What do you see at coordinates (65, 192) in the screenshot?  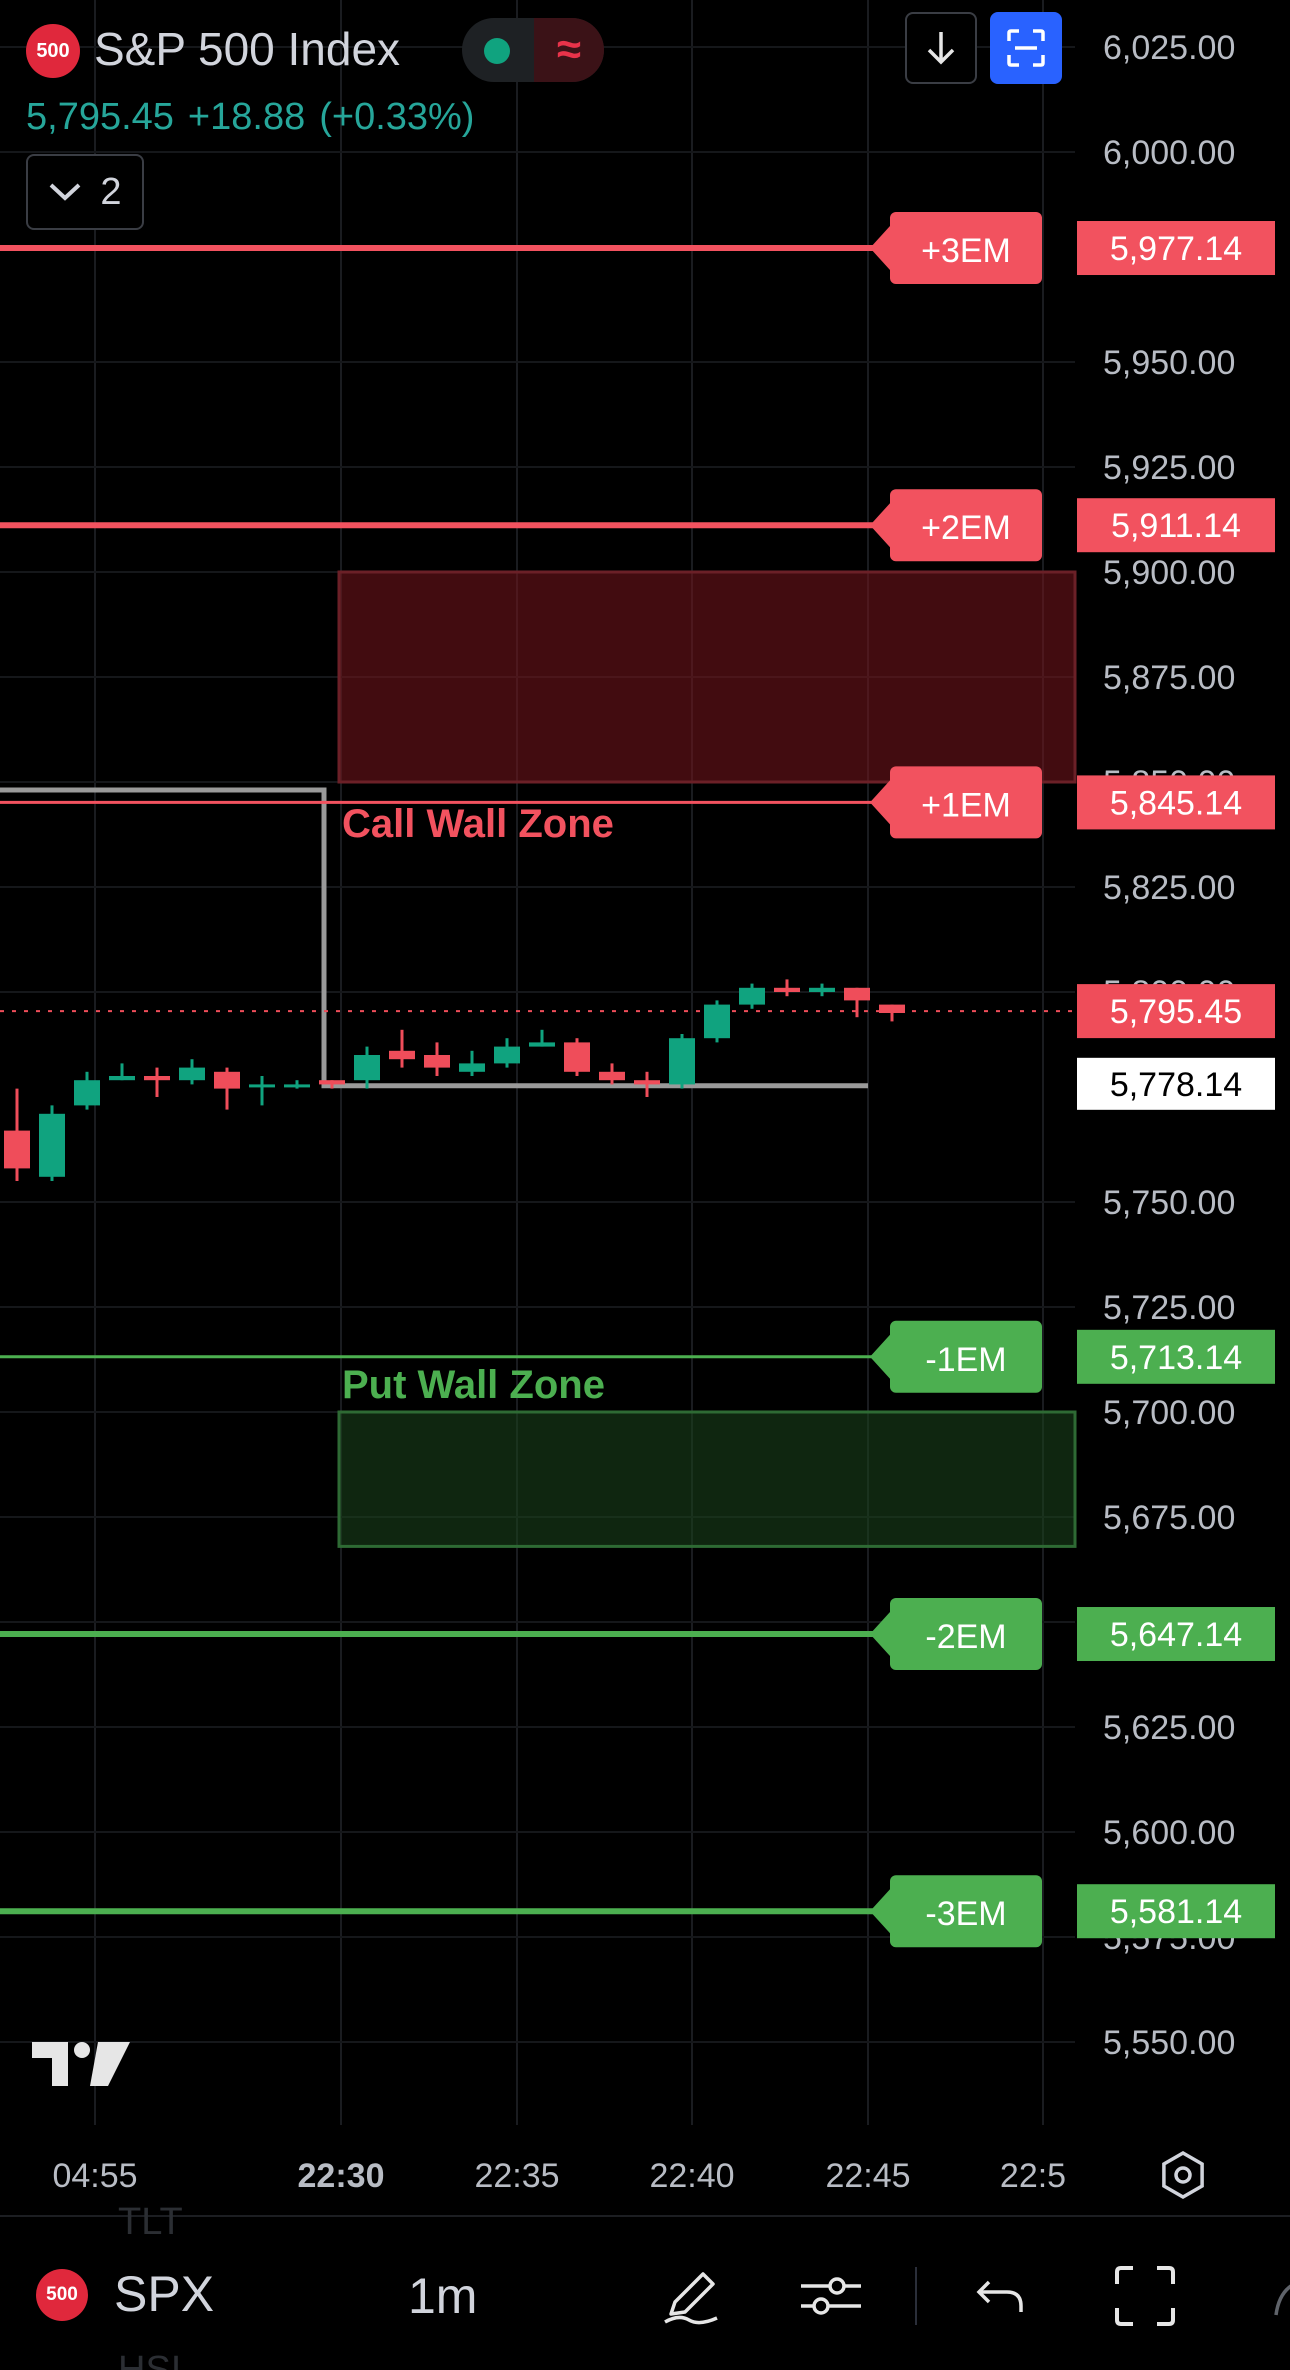 I see `chevron-down-icon` at bounding box center [65, 192].